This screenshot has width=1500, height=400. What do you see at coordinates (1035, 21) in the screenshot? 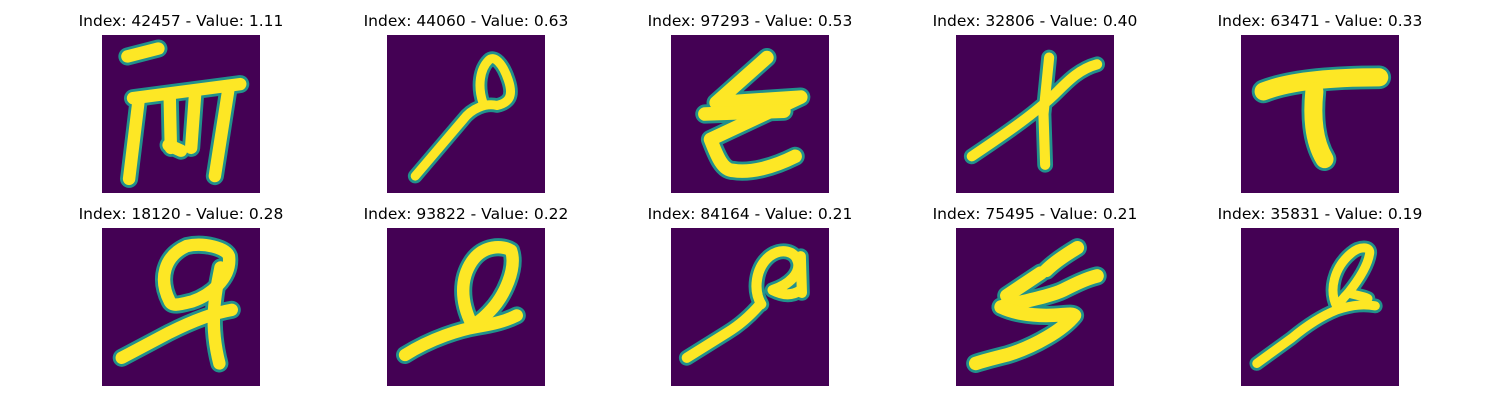
I see `panel-title: Index: 32806 - Value: 0.40` at bounding box center [1035, 21].